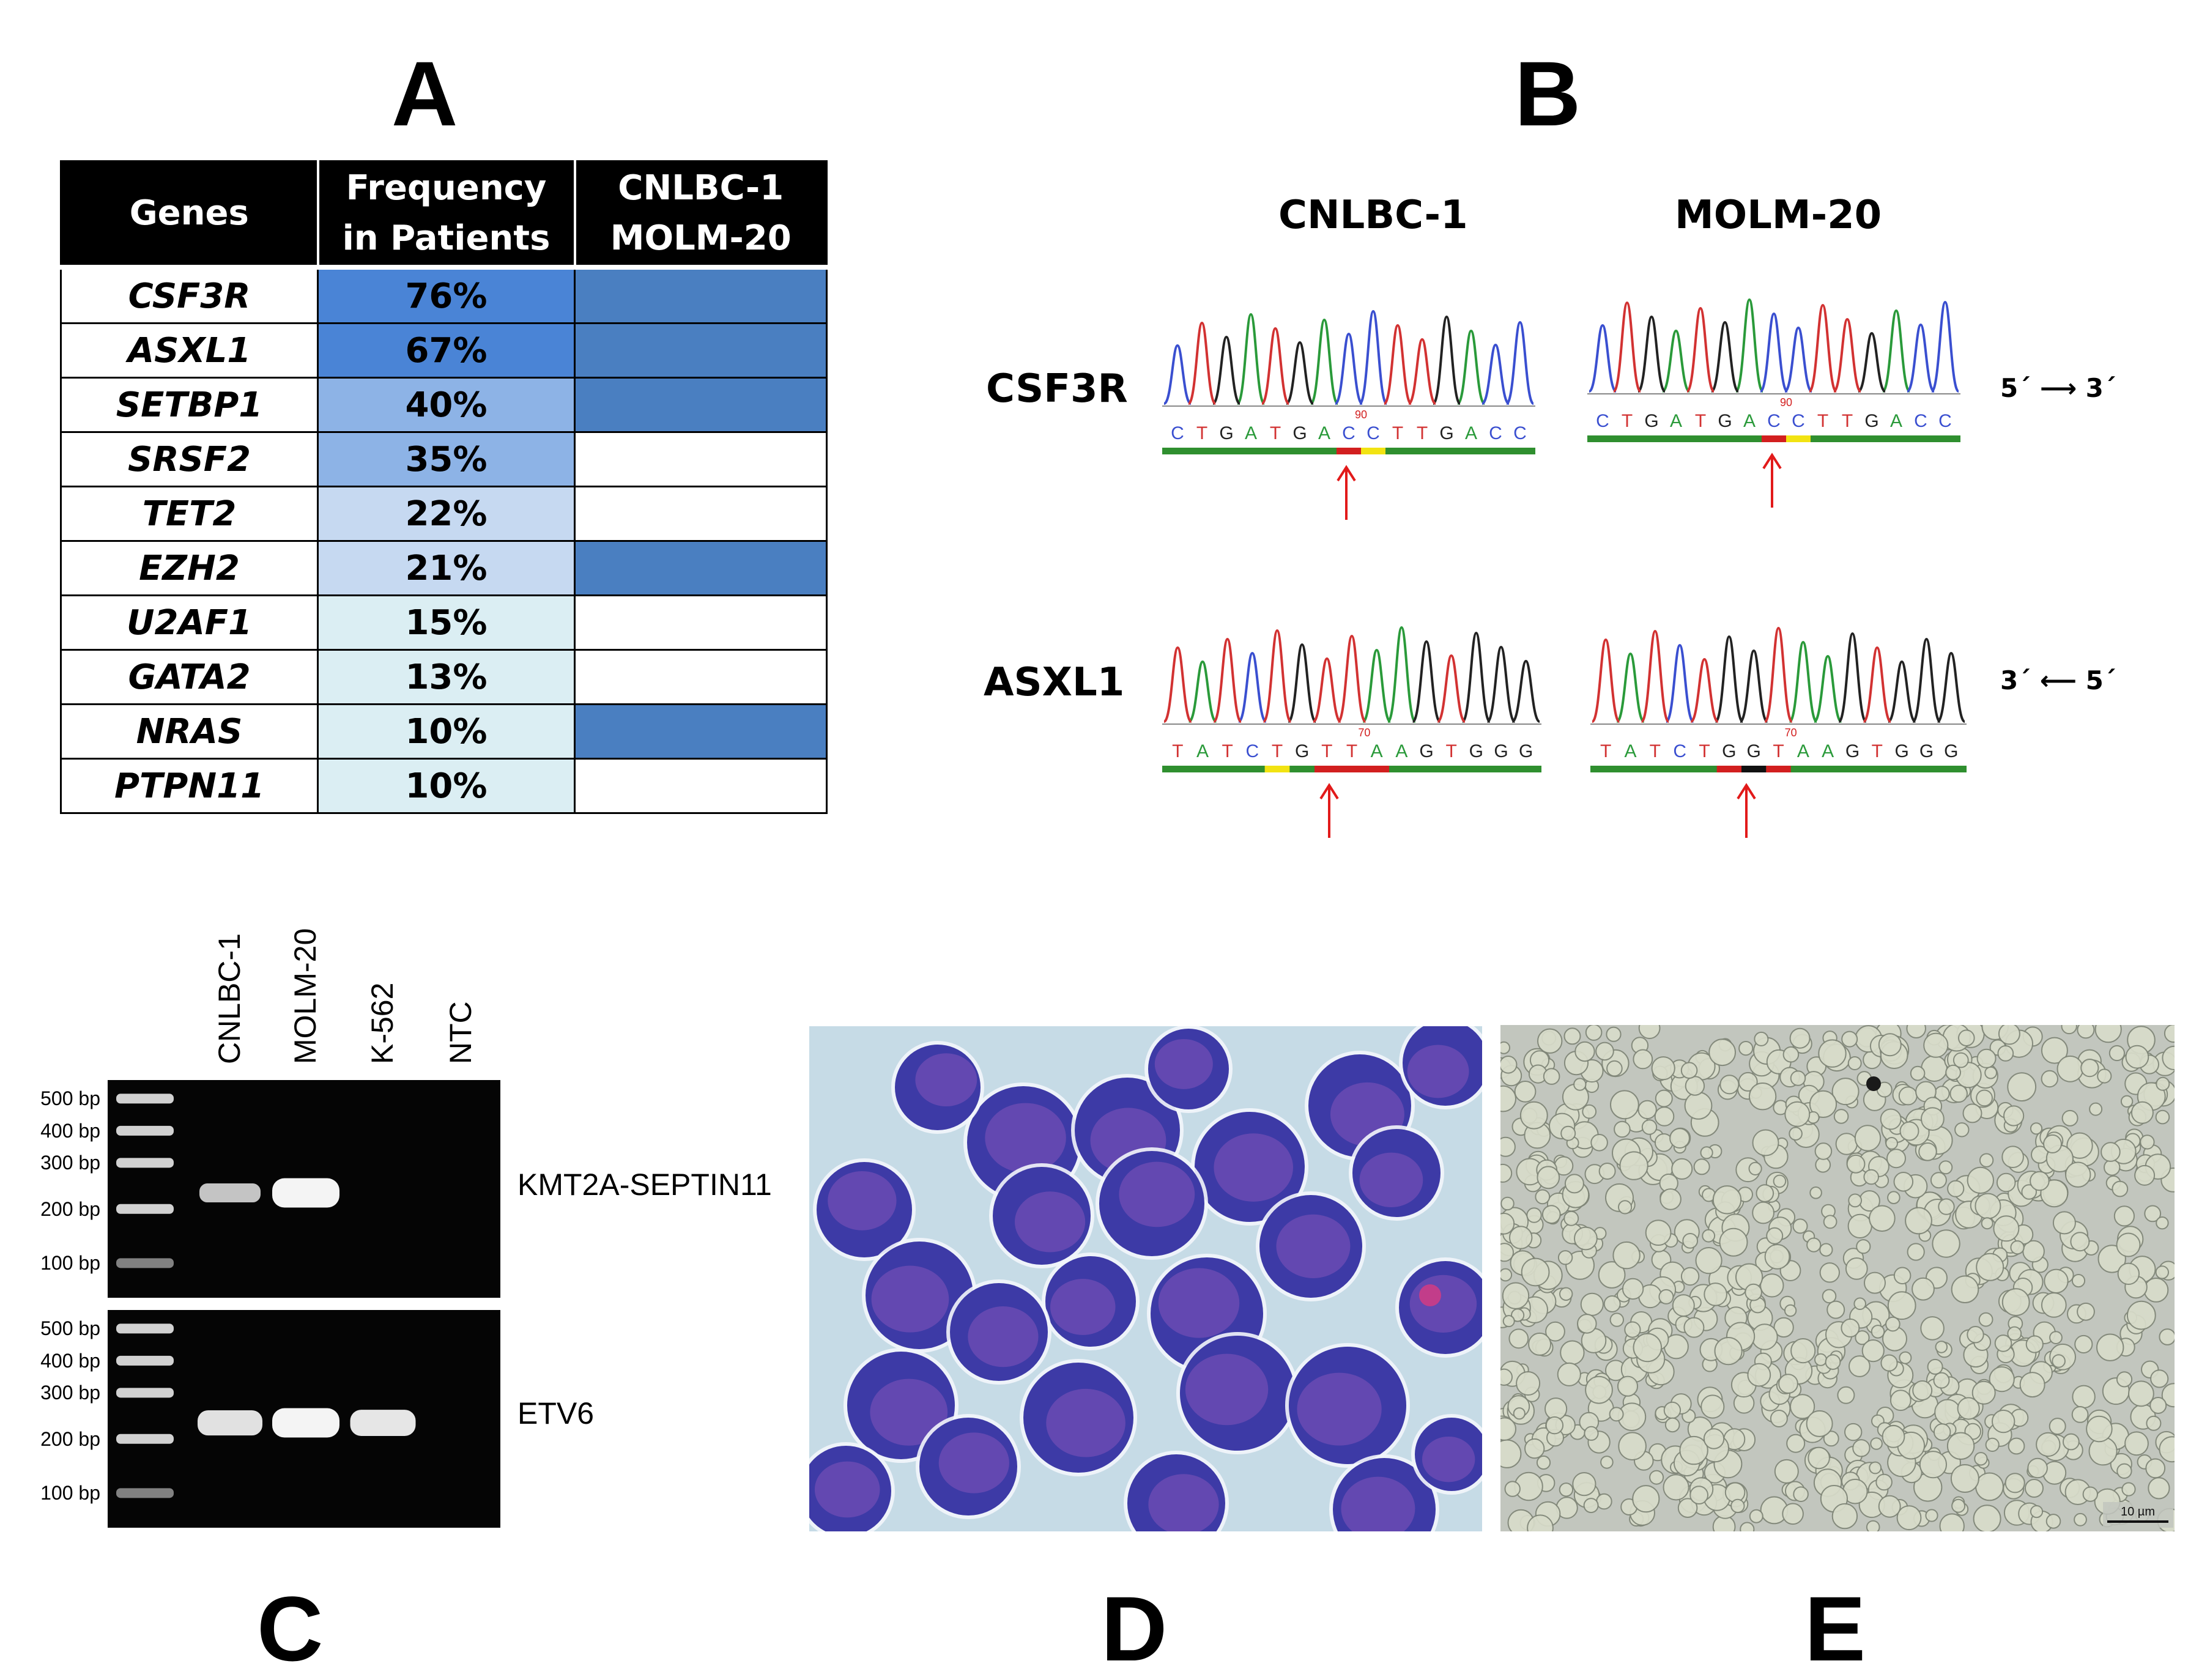  Describe the element at coordinates (644, 1184) in the screenshot. I see `gel-name-kmt2a: KMT2A-SEPTIN11` at that location.